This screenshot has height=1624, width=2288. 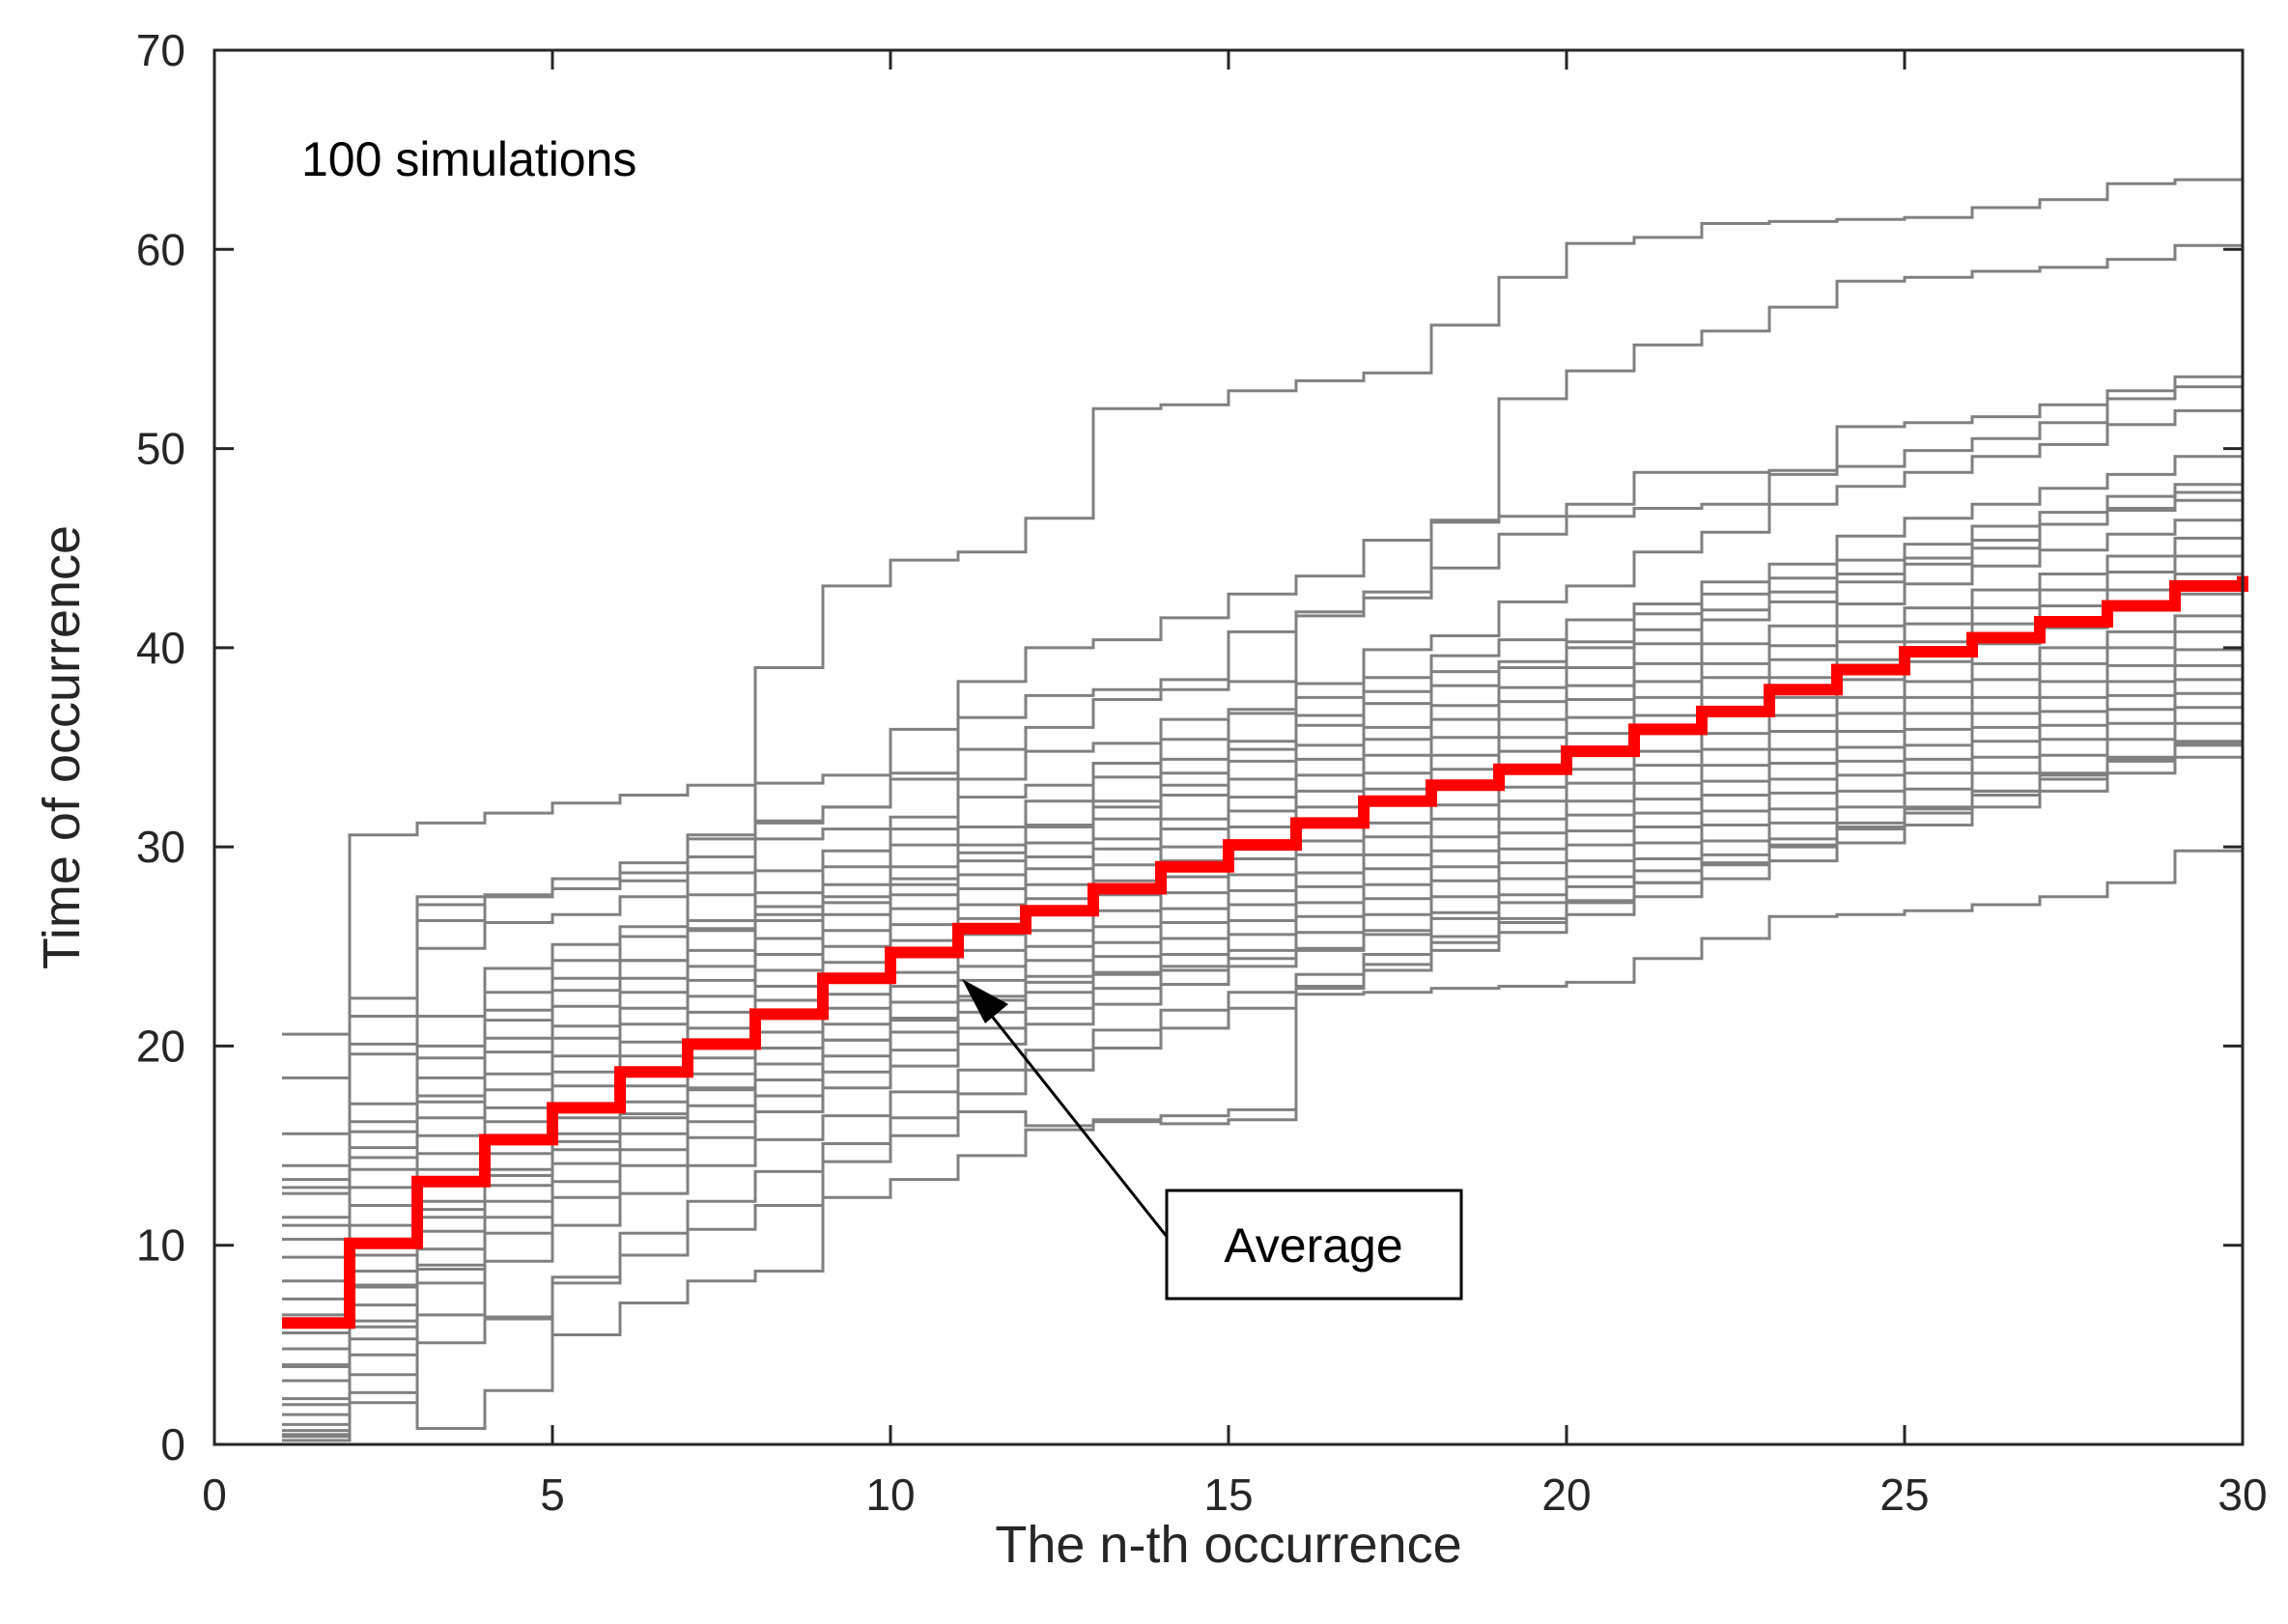 I want to click on x-tick-label: 30, so click(x=2242, y=1495).